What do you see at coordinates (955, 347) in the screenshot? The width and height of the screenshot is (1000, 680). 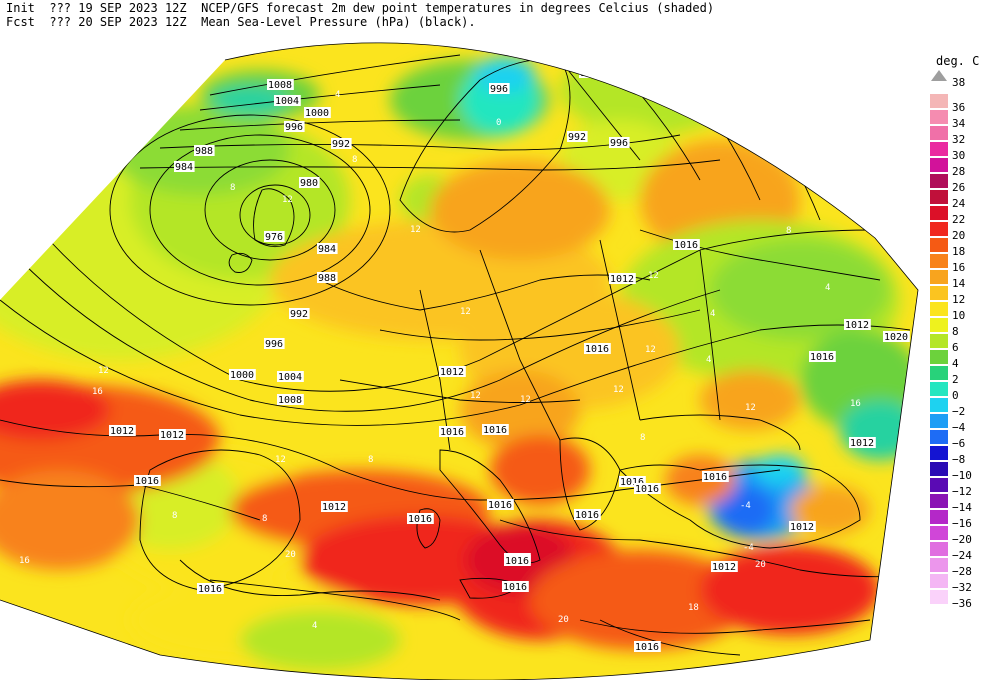 I see `legend-label: 6` at bounding box center [955, 347].